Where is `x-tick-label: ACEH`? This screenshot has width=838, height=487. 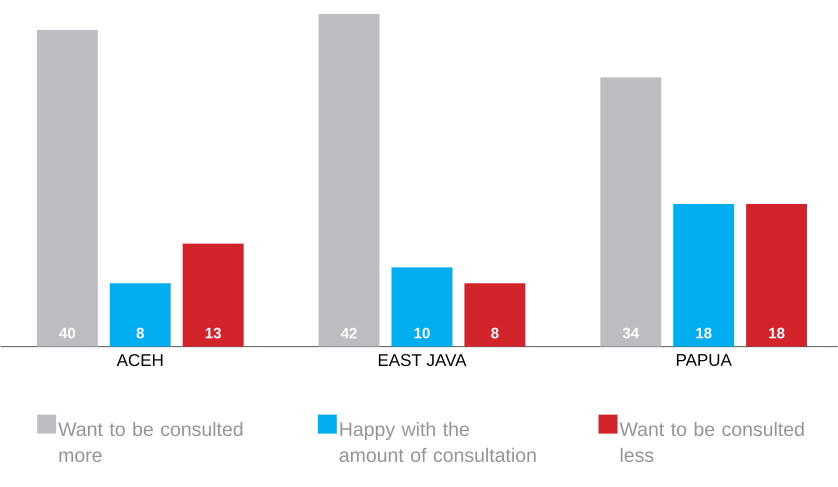
x-tick-label: ACEH is located at coordinates (139, 360).